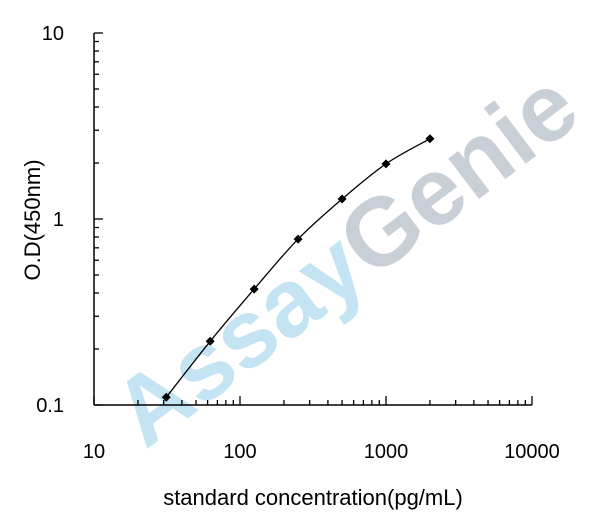 This screenshot has height=528, width=590. I want to click on y-tick-label: 10, so click(53, 34).